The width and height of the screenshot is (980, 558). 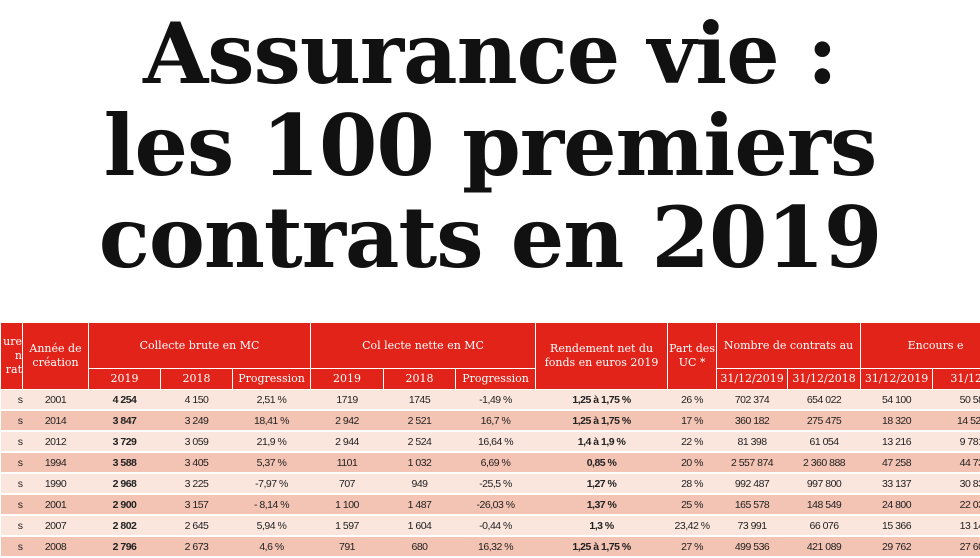 I want to click on header-encours: Encours e, so click(x=920, y=346).